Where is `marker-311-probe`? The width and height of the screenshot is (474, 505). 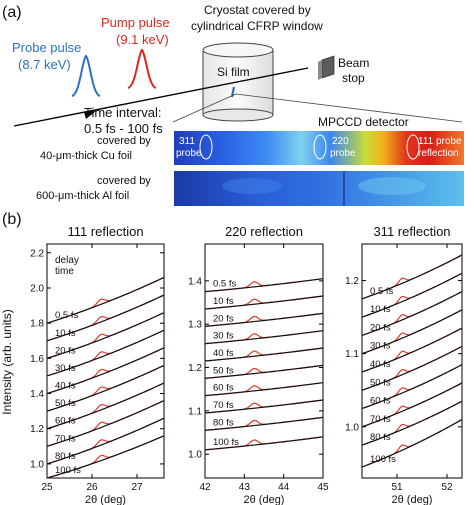 marker-311-probe is located at coordinates (206, 147).